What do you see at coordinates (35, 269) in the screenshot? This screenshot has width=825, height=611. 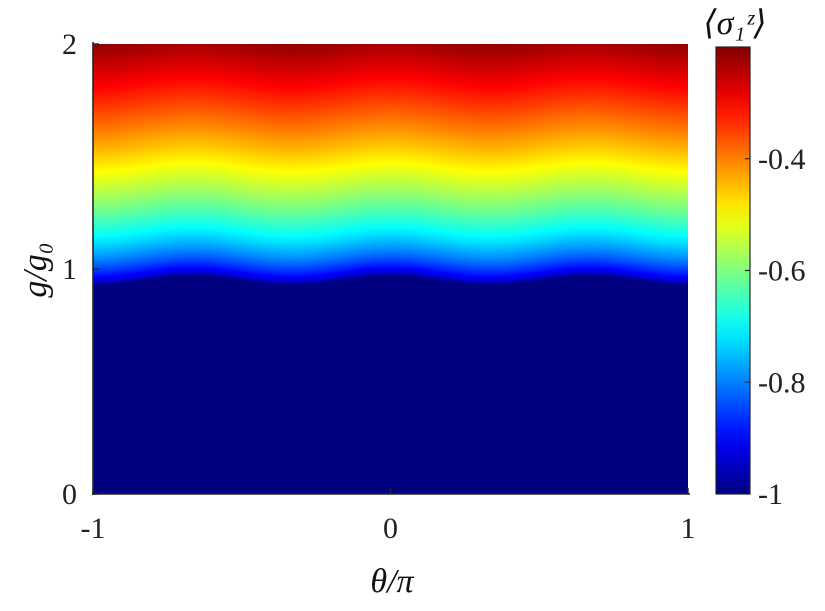 I see `y-axis-label: g/g₀` at bounding box center [35, 269].